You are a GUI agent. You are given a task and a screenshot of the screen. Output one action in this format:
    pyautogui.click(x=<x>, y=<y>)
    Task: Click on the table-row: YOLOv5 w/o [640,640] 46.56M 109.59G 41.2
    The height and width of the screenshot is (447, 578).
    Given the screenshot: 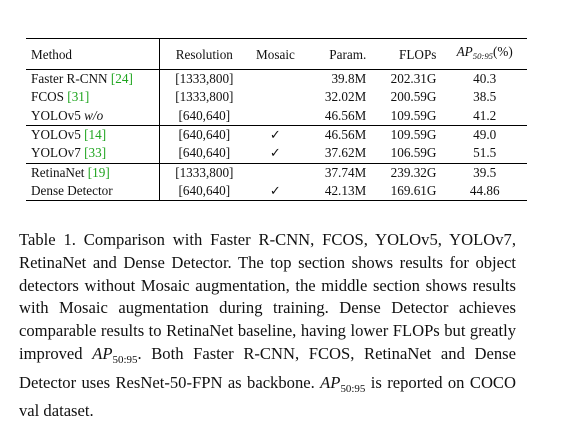 What is the action you would take?
    pyautogui.click(x=276, y=116)
    